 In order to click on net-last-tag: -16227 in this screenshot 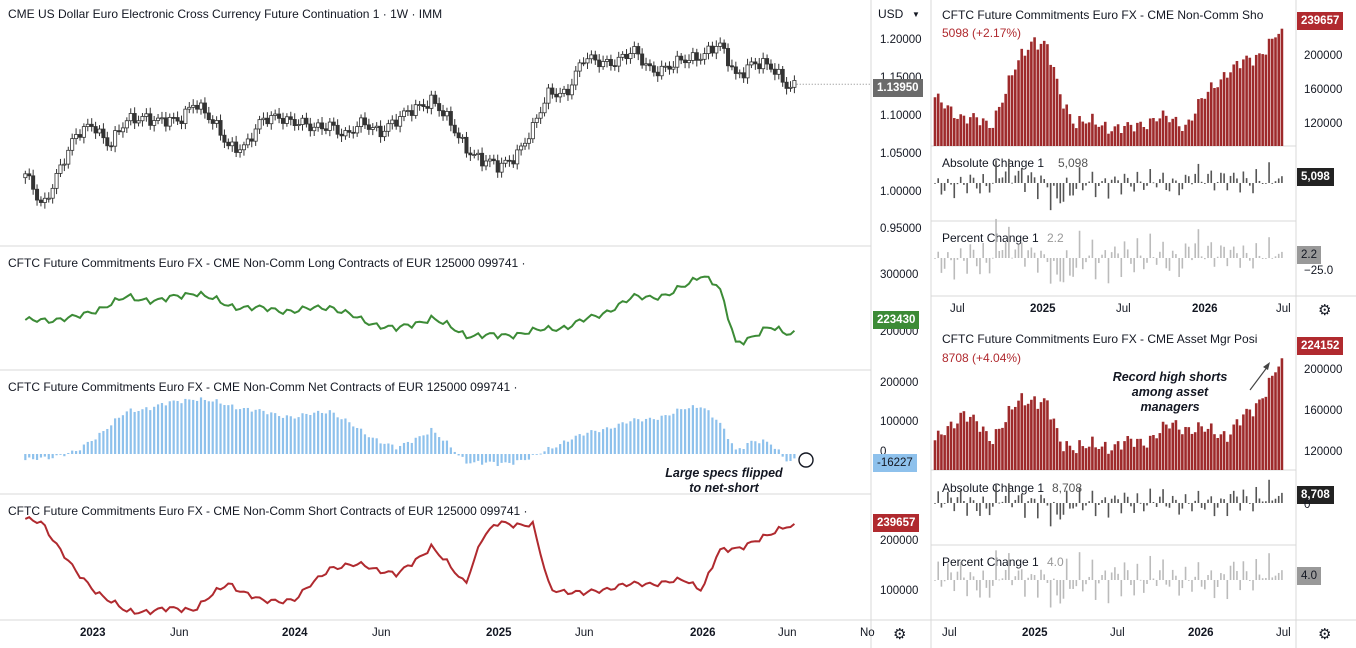, I will do `click(895, 463)`.